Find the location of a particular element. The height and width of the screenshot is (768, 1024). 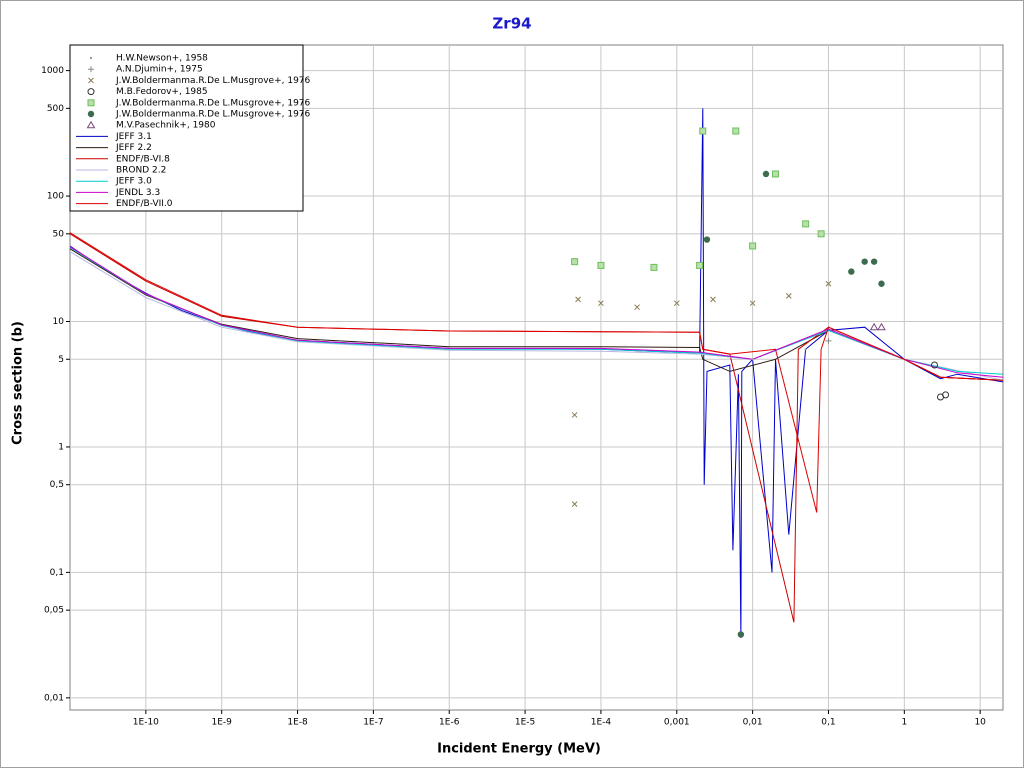

legend-label: BROND 2.2 is located at coordinates (141, 171).